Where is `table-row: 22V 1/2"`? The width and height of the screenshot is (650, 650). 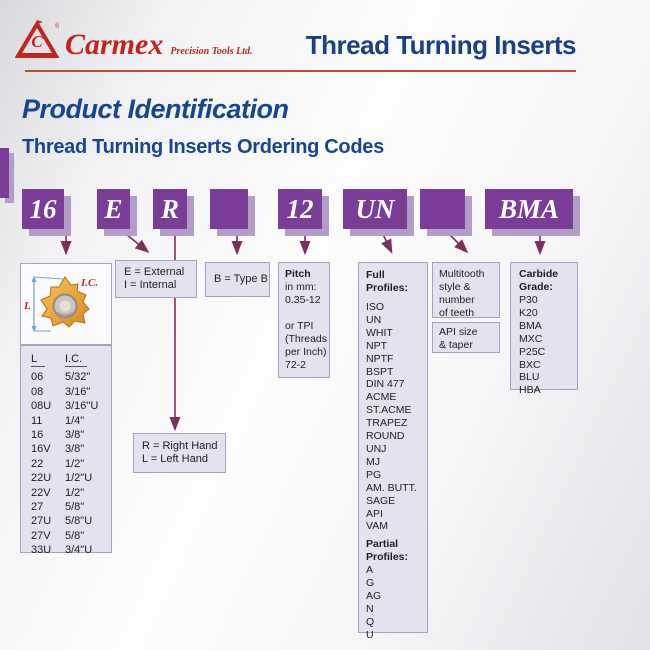 table-row: 22V 1/2" is located at coordinates (71, 493).